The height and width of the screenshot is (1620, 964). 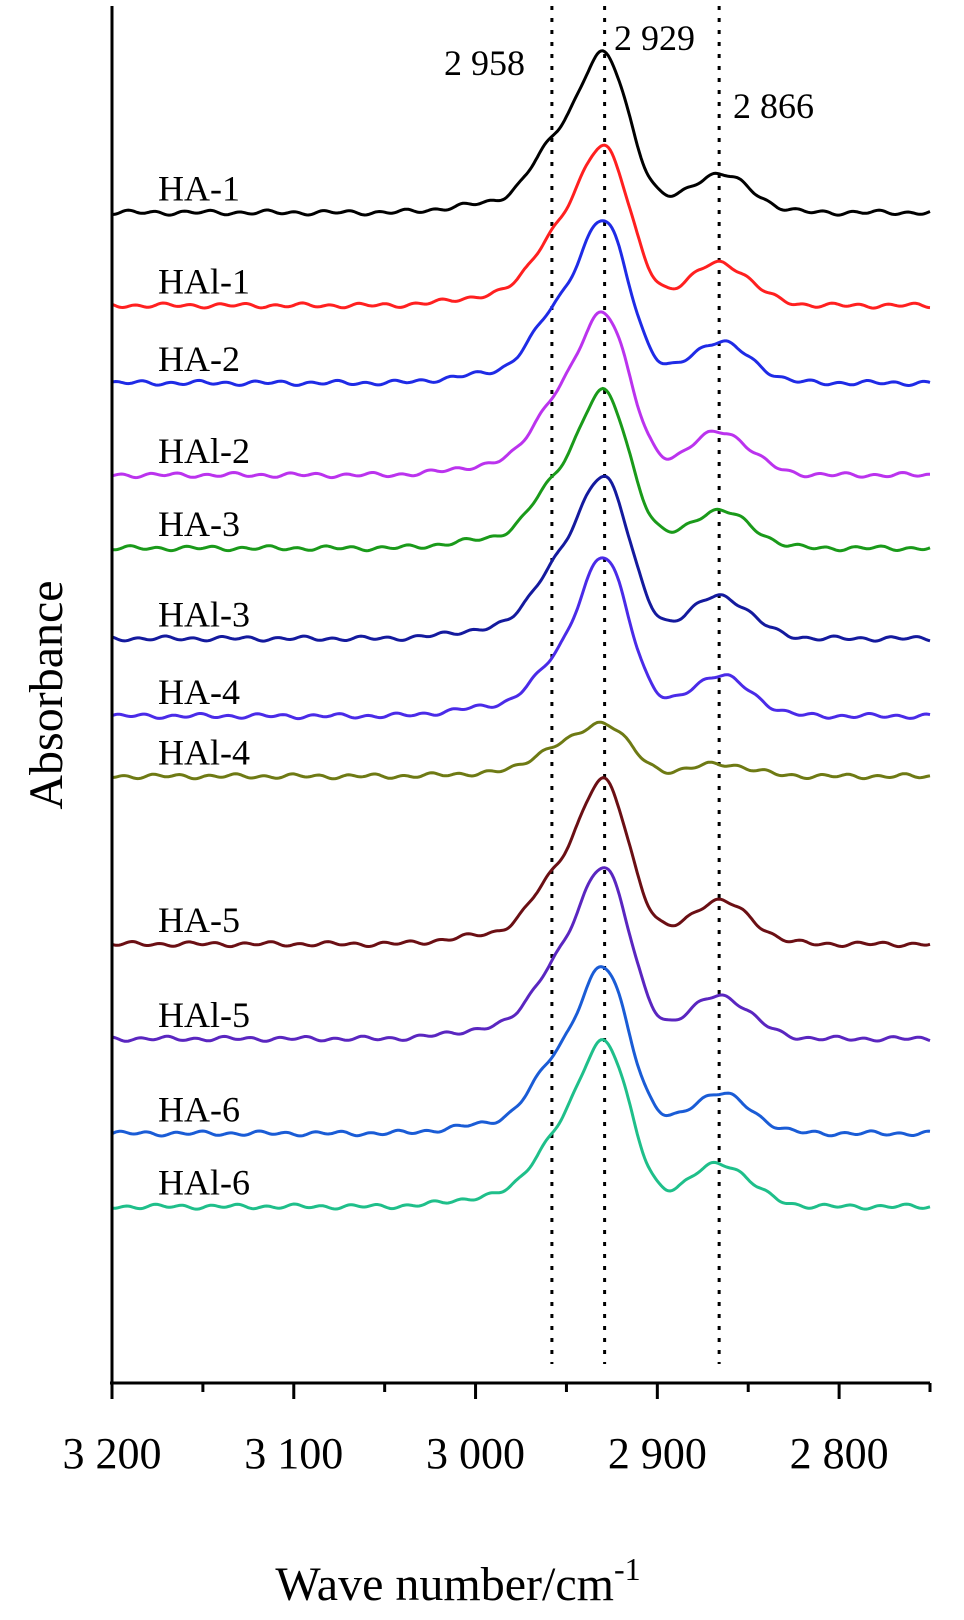 What do you see at coordinates (457, 1581) in the screenshot?
I see `x-axis-title: Wave number/cm-1` at bounding box center [457, 1581].